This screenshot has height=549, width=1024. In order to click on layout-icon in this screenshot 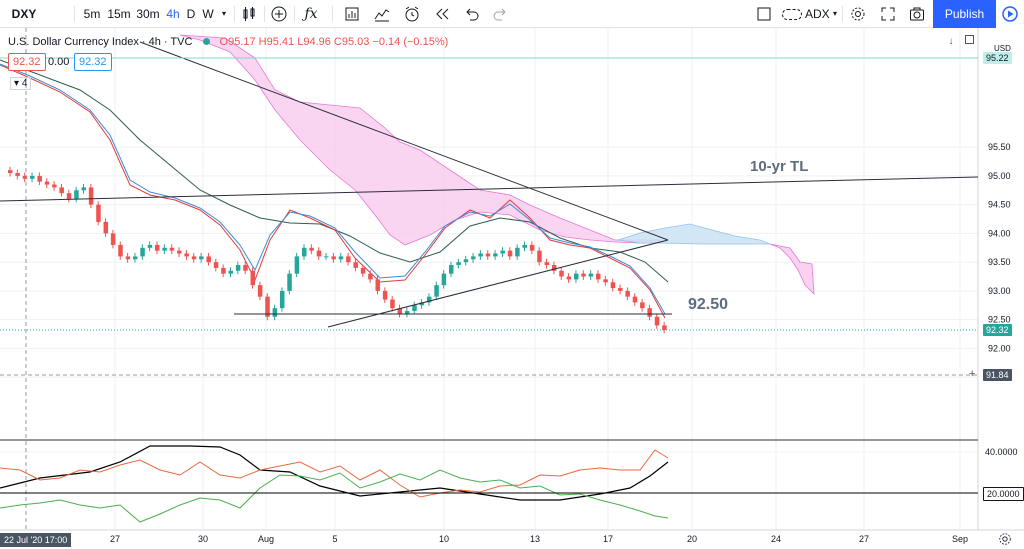, I will do `click(764, 14)`.